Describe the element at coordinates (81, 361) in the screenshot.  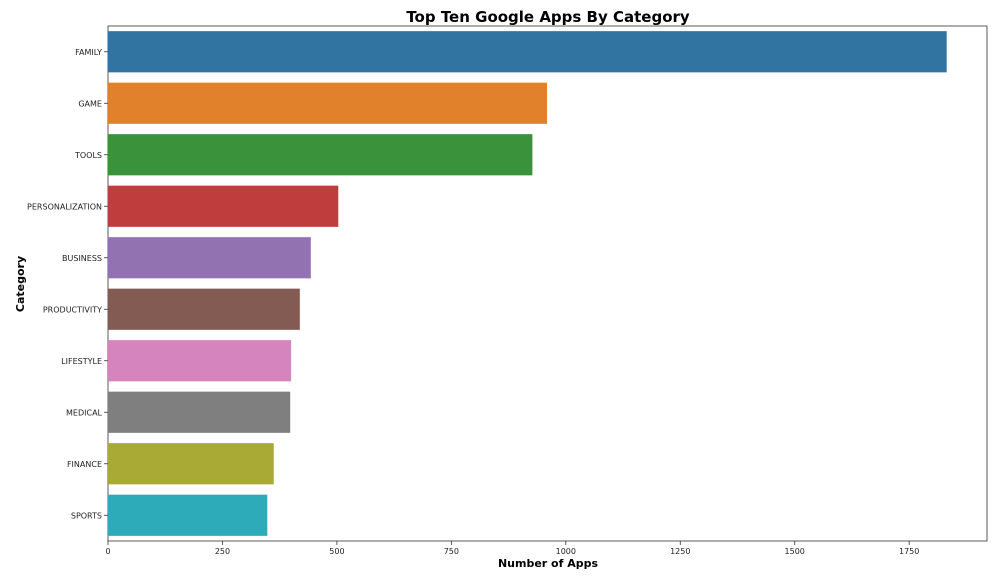
I see `y-tick-label: LIFESTYLE` at that location.